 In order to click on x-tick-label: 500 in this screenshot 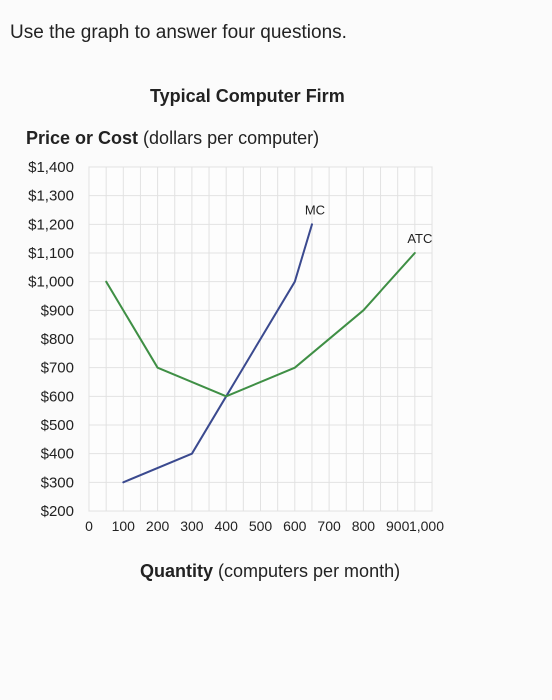, I will do `click(261, 526)`.